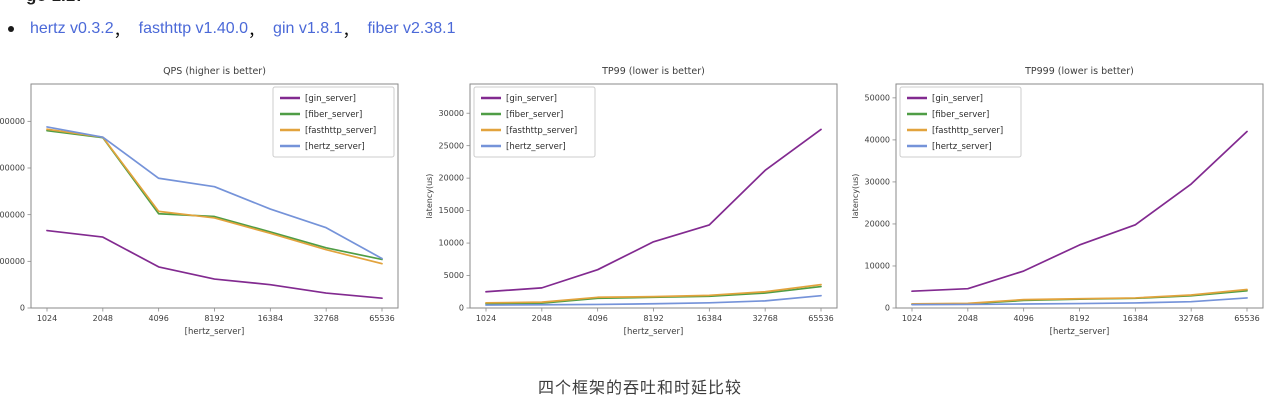 The image size is (1280, 410). I want to click on y-tick-label: 15000, so click(451, 210).